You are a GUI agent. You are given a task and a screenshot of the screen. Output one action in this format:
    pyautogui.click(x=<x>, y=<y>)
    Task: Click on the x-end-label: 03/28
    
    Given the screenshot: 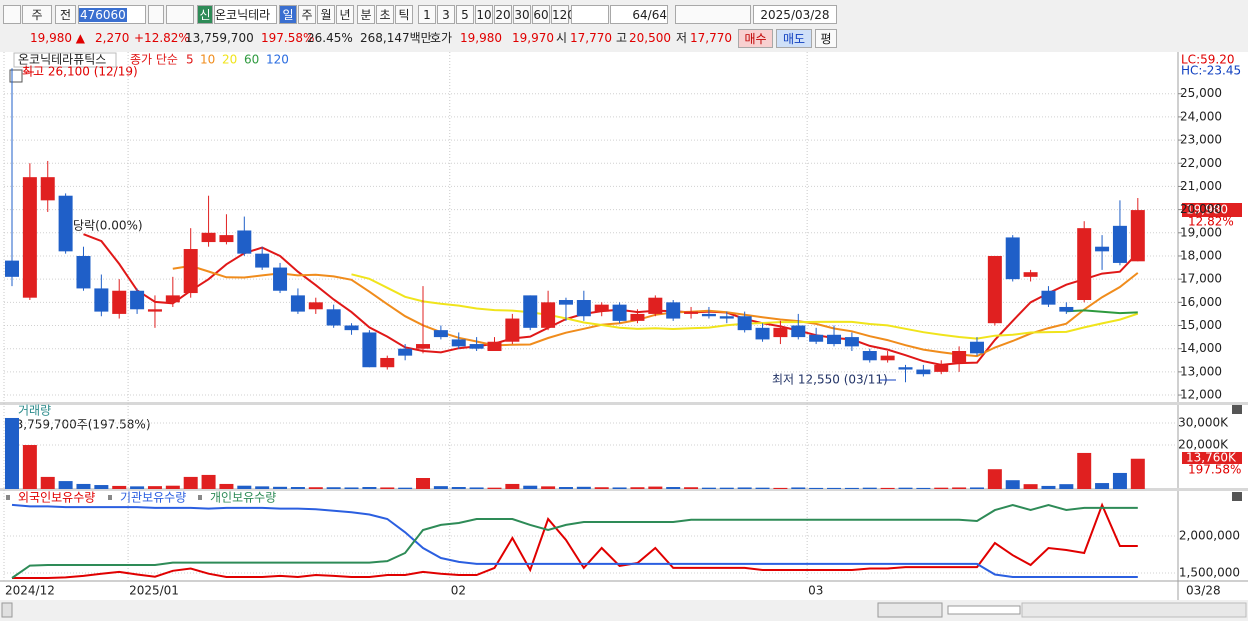 What is the action you would take?
    pyautogui.click(x=1203, y=591)
    